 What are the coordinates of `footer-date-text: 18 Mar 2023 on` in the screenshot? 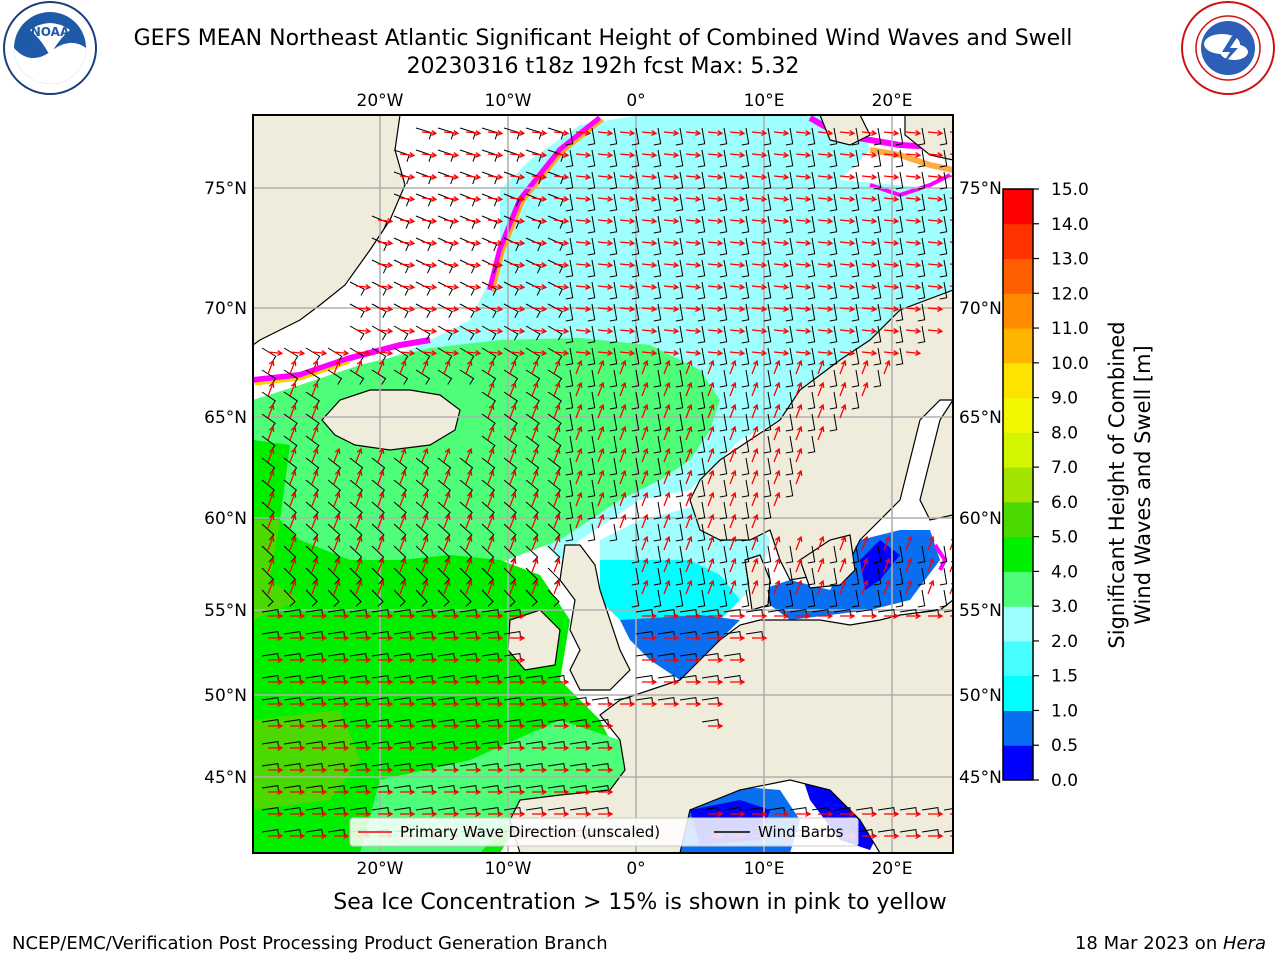 It's located at (1148, 943).